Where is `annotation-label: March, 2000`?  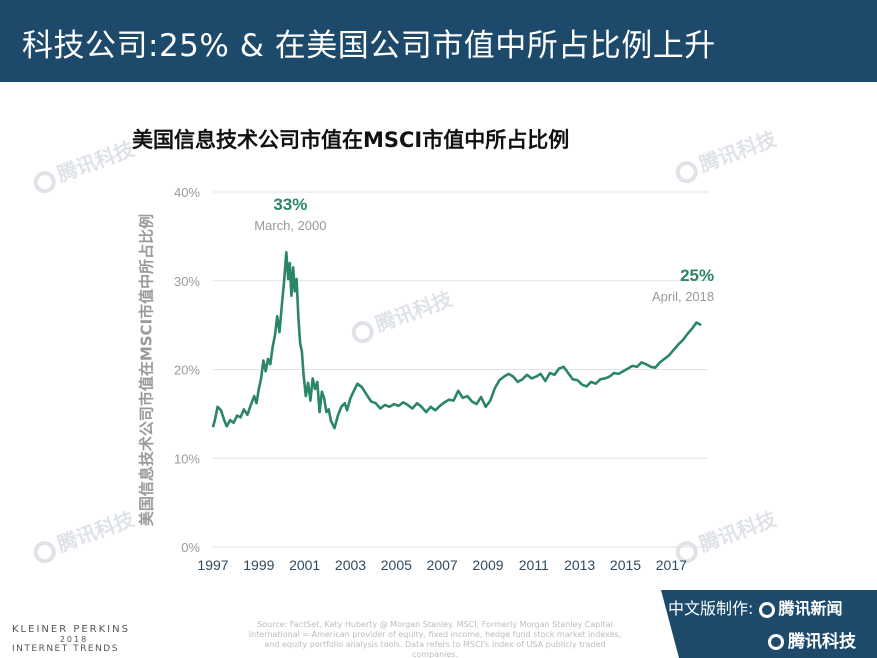 annotation-label: March, 2000 is located at coordinates (290, 225).